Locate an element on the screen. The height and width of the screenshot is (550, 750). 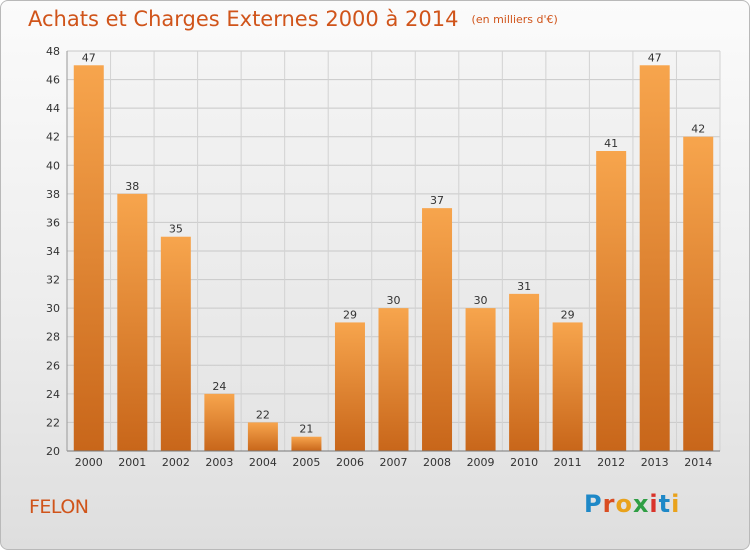
bar-value-label: 38 is located at coordinates (132, 186).